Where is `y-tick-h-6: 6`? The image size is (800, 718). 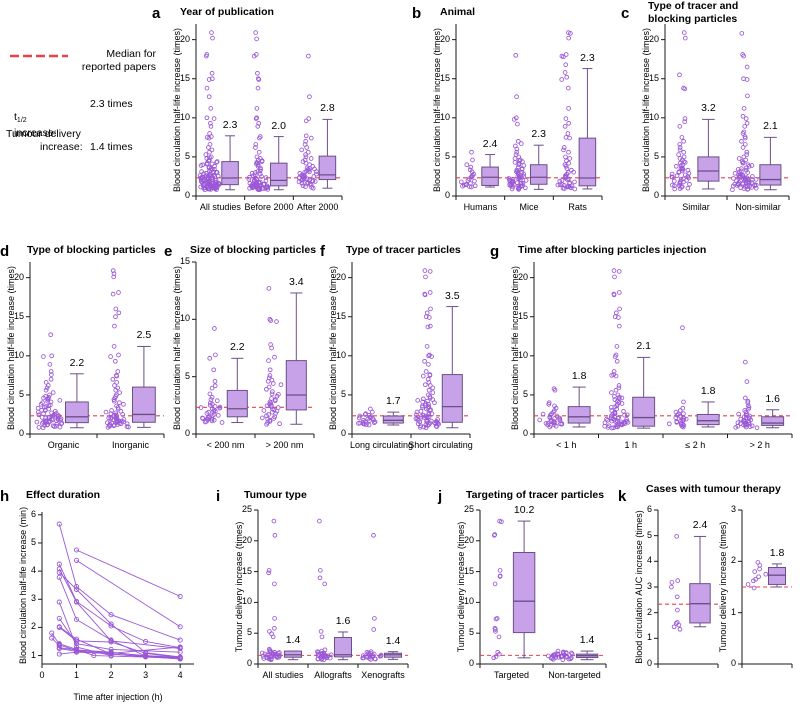 y-tick-h-6: 6 is located at coordinates (33, 513).